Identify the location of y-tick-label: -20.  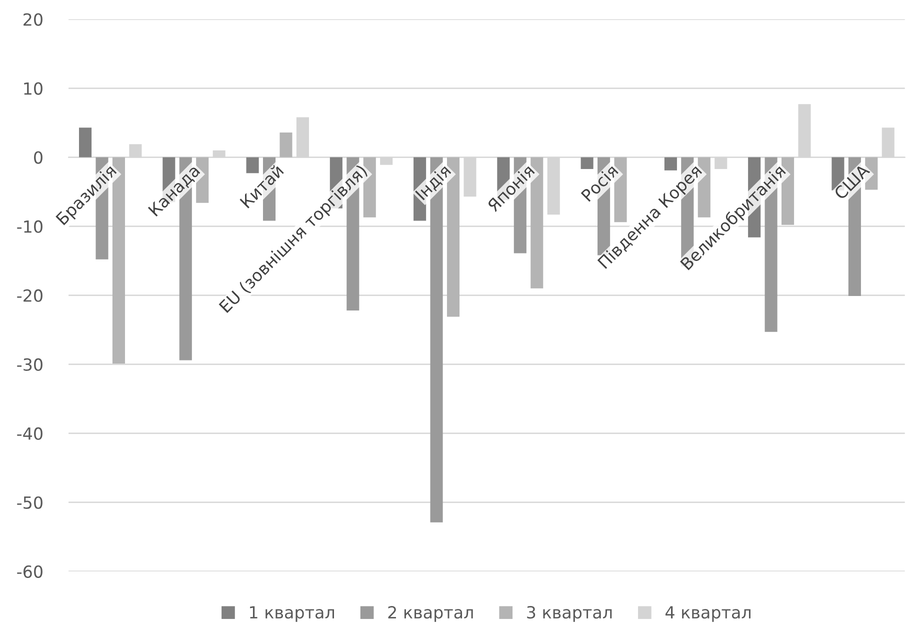
(29, 295).